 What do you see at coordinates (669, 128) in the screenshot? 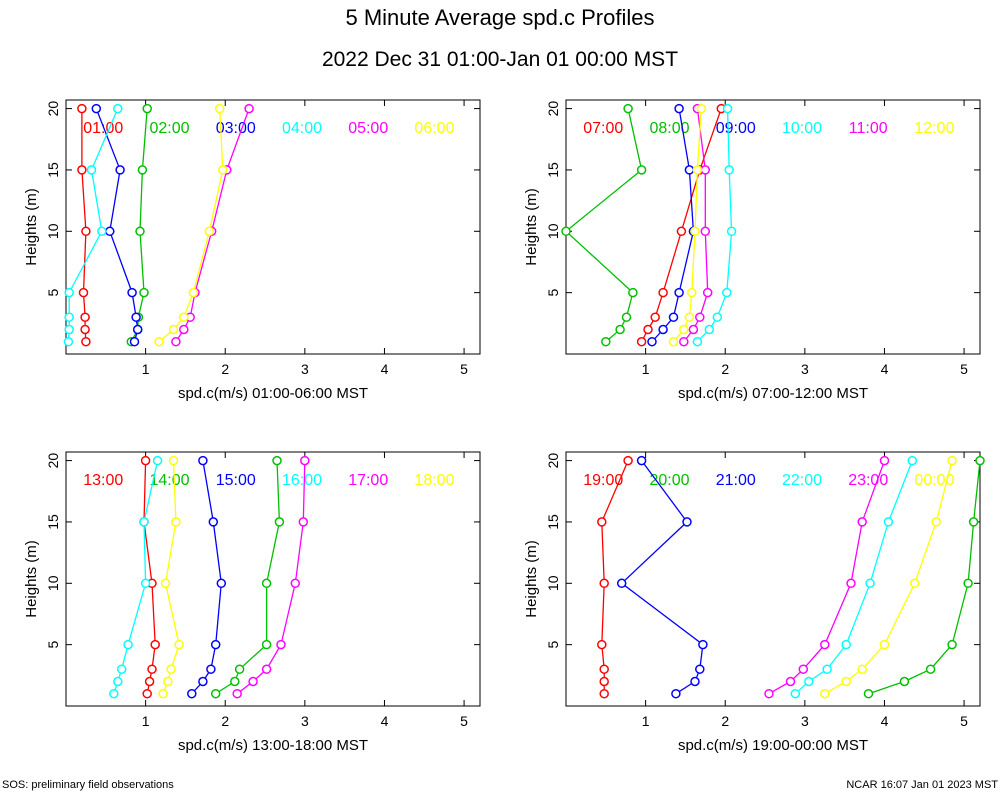
I see `legend-entry: 08:00` at bounding box center [669, 128].